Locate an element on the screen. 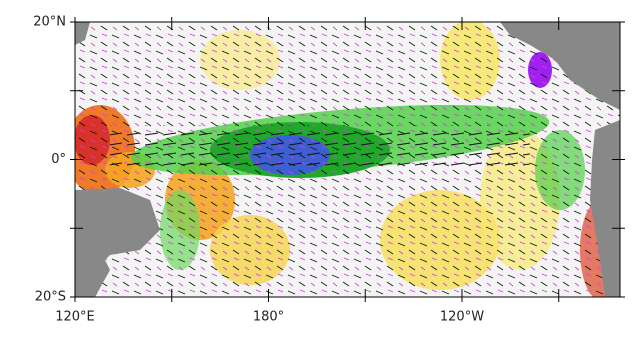 The width and height of the screenshot is (632, 339). y-tick-label: 20°N is located at coordinates (49, 22).